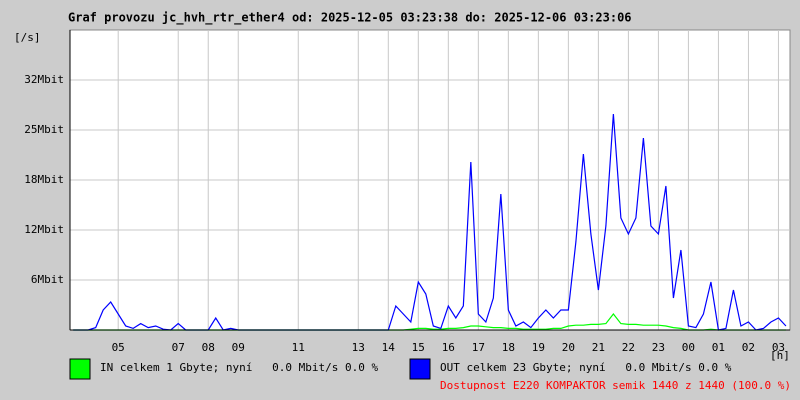 The width and height of the screenshot is (800, 400). I want to click on x-tick-label: 23, so click(658, 347).